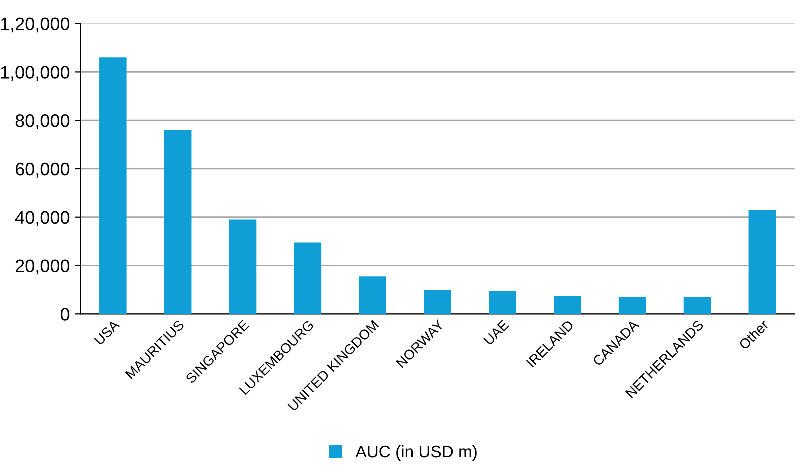 This screenshot has width=807, height=476. I want to click on y-tick-label: 60,000, so click(43, 170).